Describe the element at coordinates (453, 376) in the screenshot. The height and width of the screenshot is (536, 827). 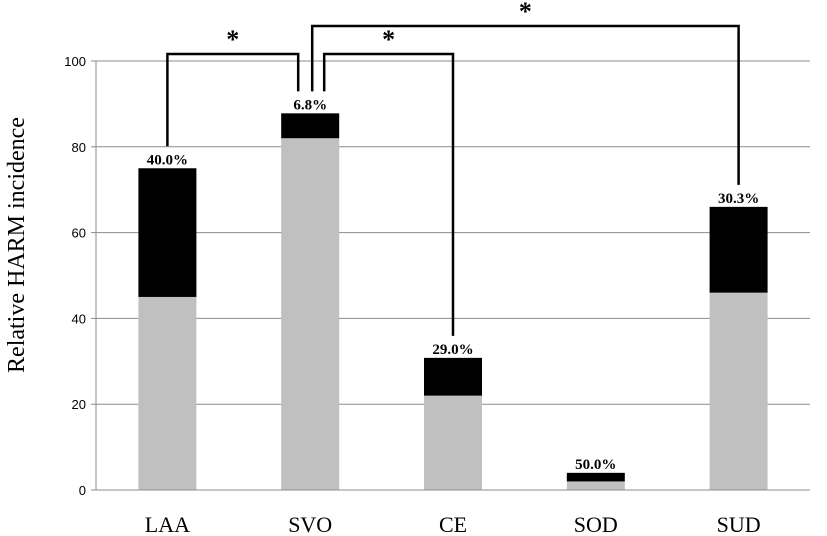
I see `bar-ce-upper` at that location.